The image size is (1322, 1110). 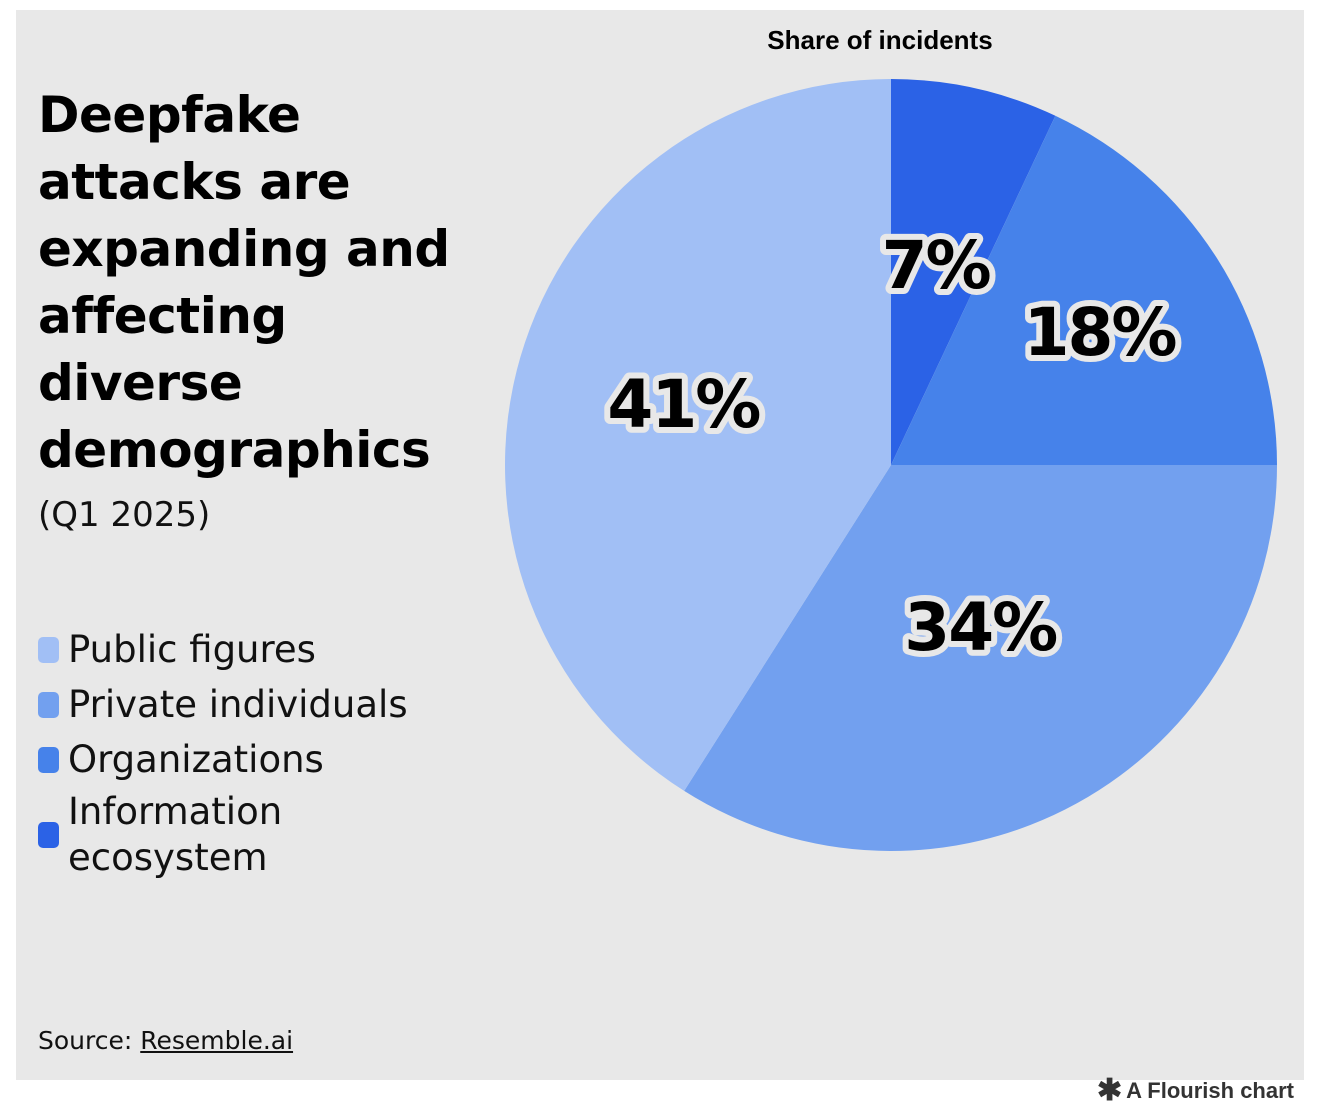 I want to click on pie-slice-information-ecosystem, so click(x=973, y=272).